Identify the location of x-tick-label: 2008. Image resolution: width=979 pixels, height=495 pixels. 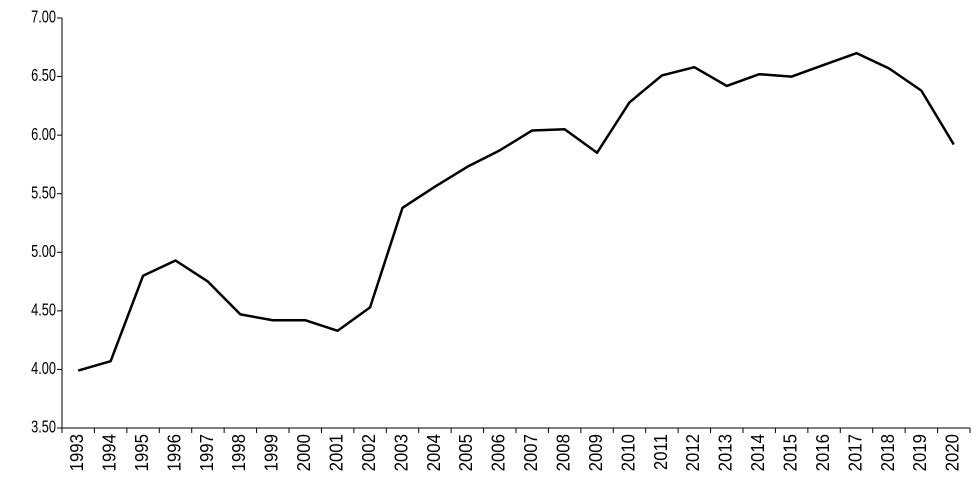
(563, 453).